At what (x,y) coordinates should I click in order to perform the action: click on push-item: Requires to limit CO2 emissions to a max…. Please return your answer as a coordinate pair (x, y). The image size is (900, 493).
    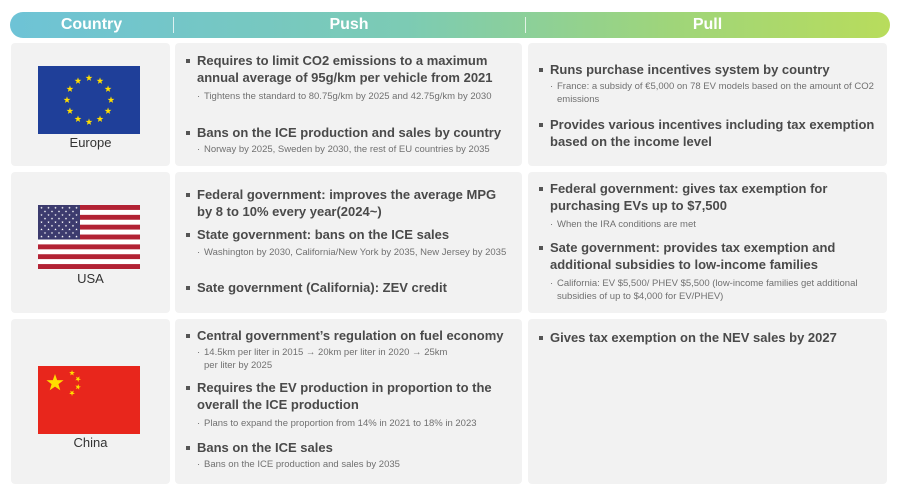
    Looking at the image, I should click on (349, 69).